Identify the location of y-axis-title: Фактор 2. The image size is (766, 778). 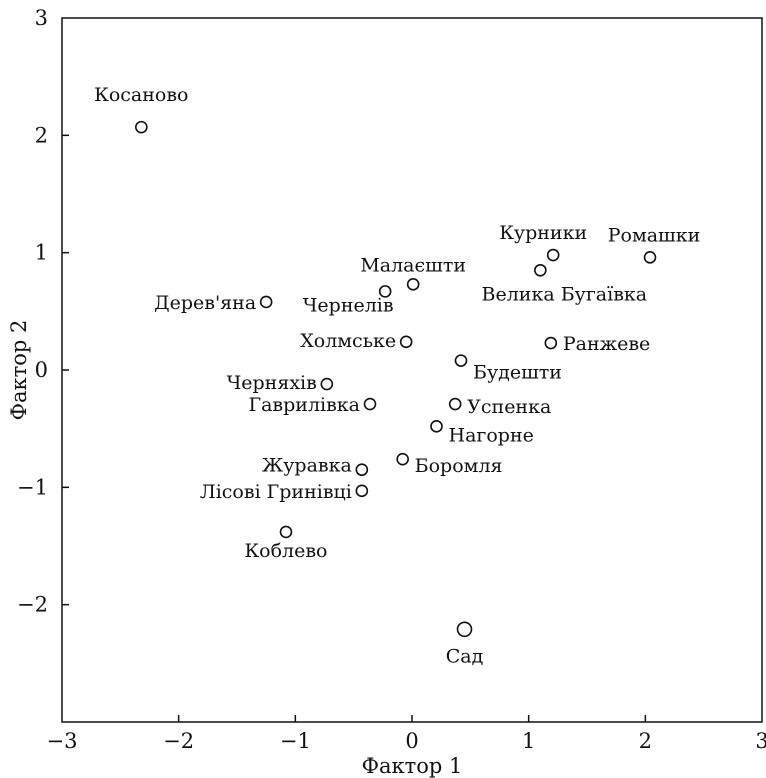
(19, 370).